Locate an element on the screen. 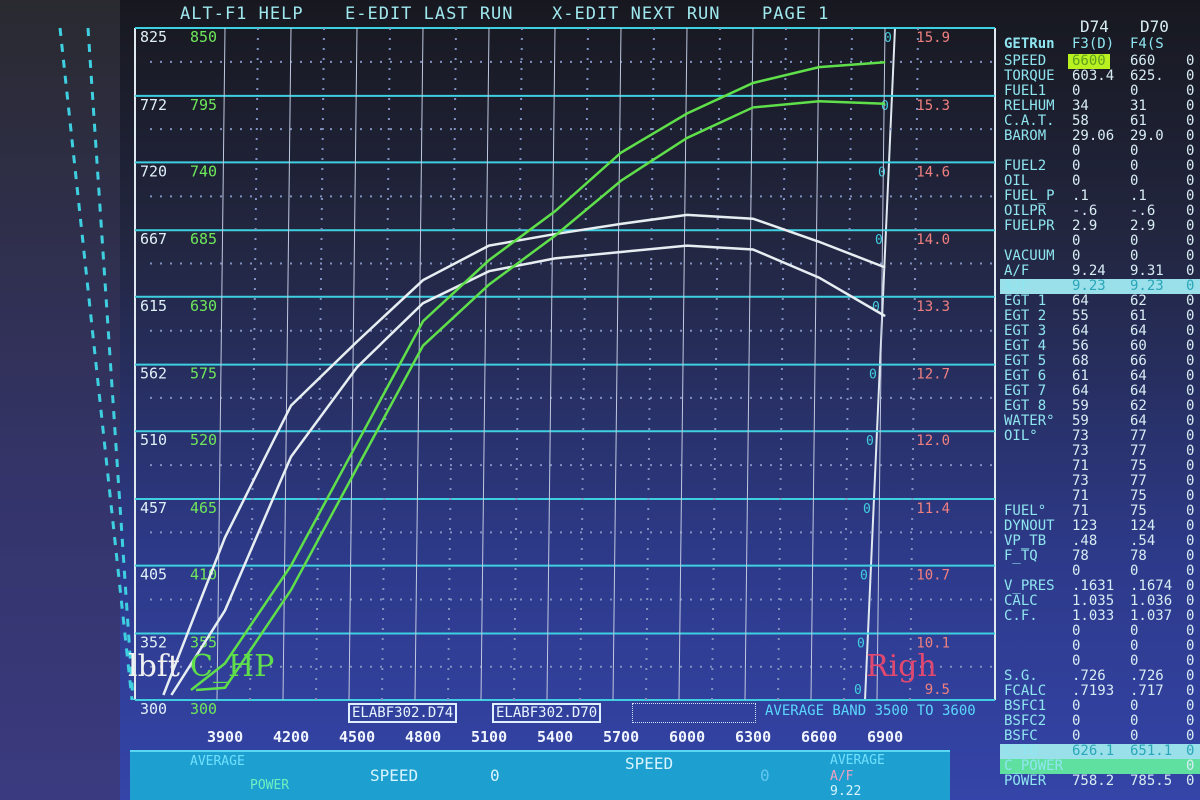 The width and height of the screenshot is (1200, 800). torque-tick-label: 615 is located at coordinates (153, 306).